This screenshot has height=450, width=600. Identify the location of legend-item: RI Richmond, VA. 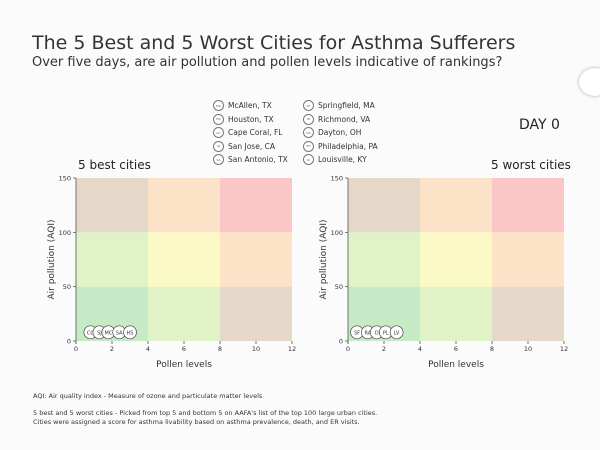
(340, 120).